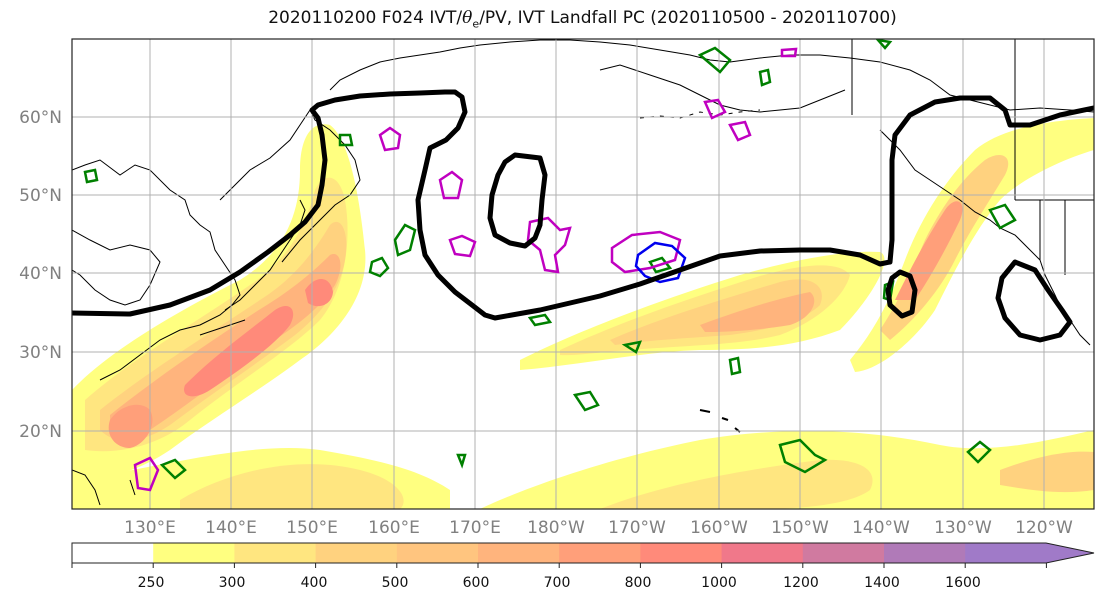 The height and width of the screenshot is (603, 1105). I want to click on lon-label: 140°W, so click(881, 528).